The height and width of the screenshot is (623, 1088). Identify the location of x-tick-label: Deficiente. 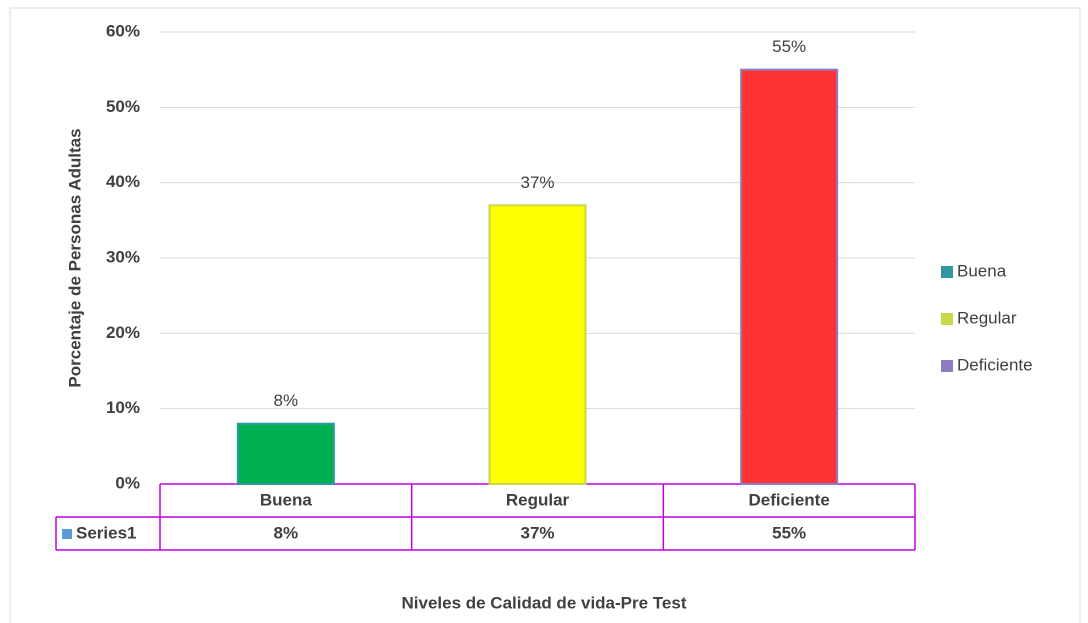
(789, 499).